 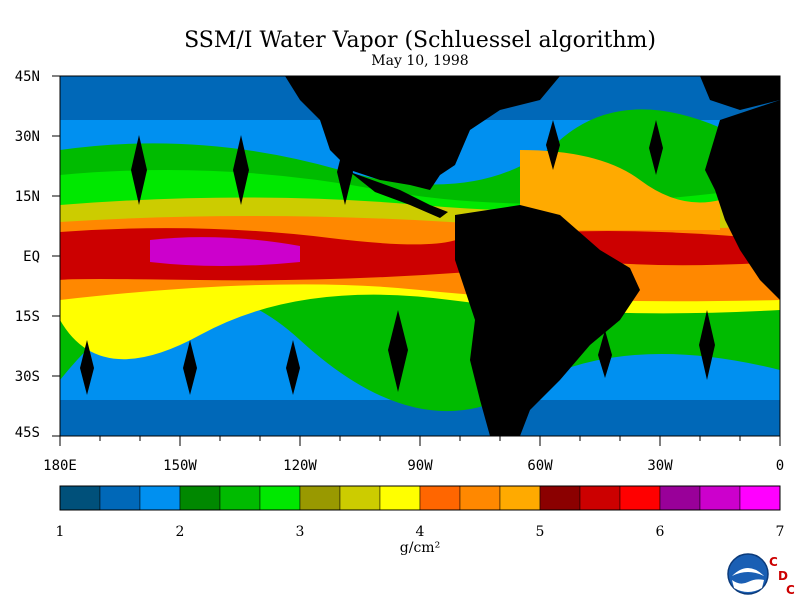 I want to click on band-magenta, so click(x=225, y=251).